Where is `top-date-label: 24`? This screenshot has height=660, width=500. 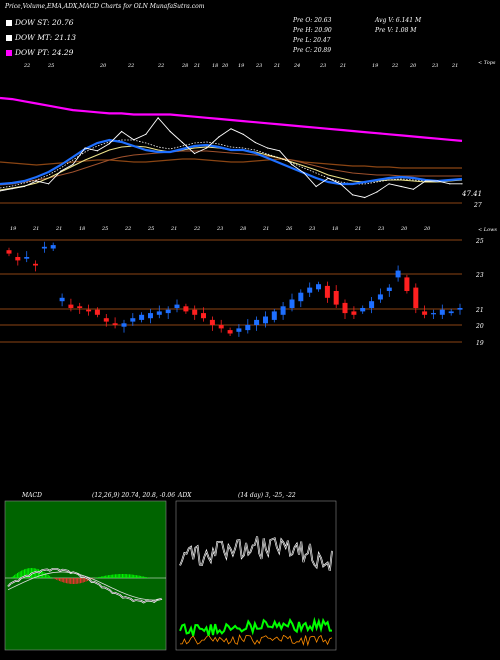
top-date-label: 24 is located at coordinates (296, 66).